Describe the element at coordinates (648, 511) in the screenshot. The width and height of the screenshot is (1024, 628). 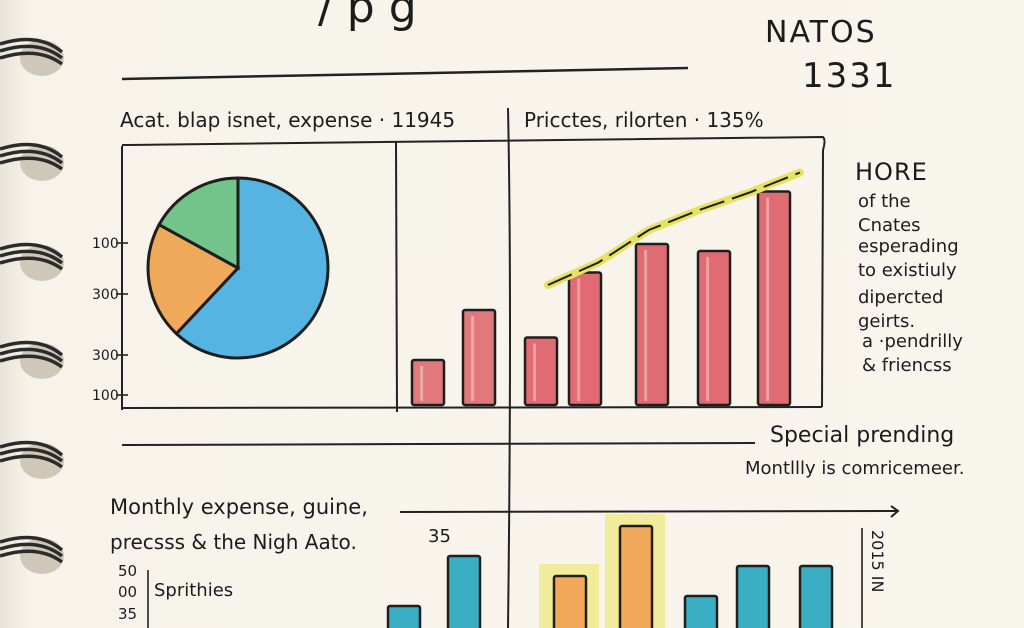
I see `bottom-top-rule` at that location.